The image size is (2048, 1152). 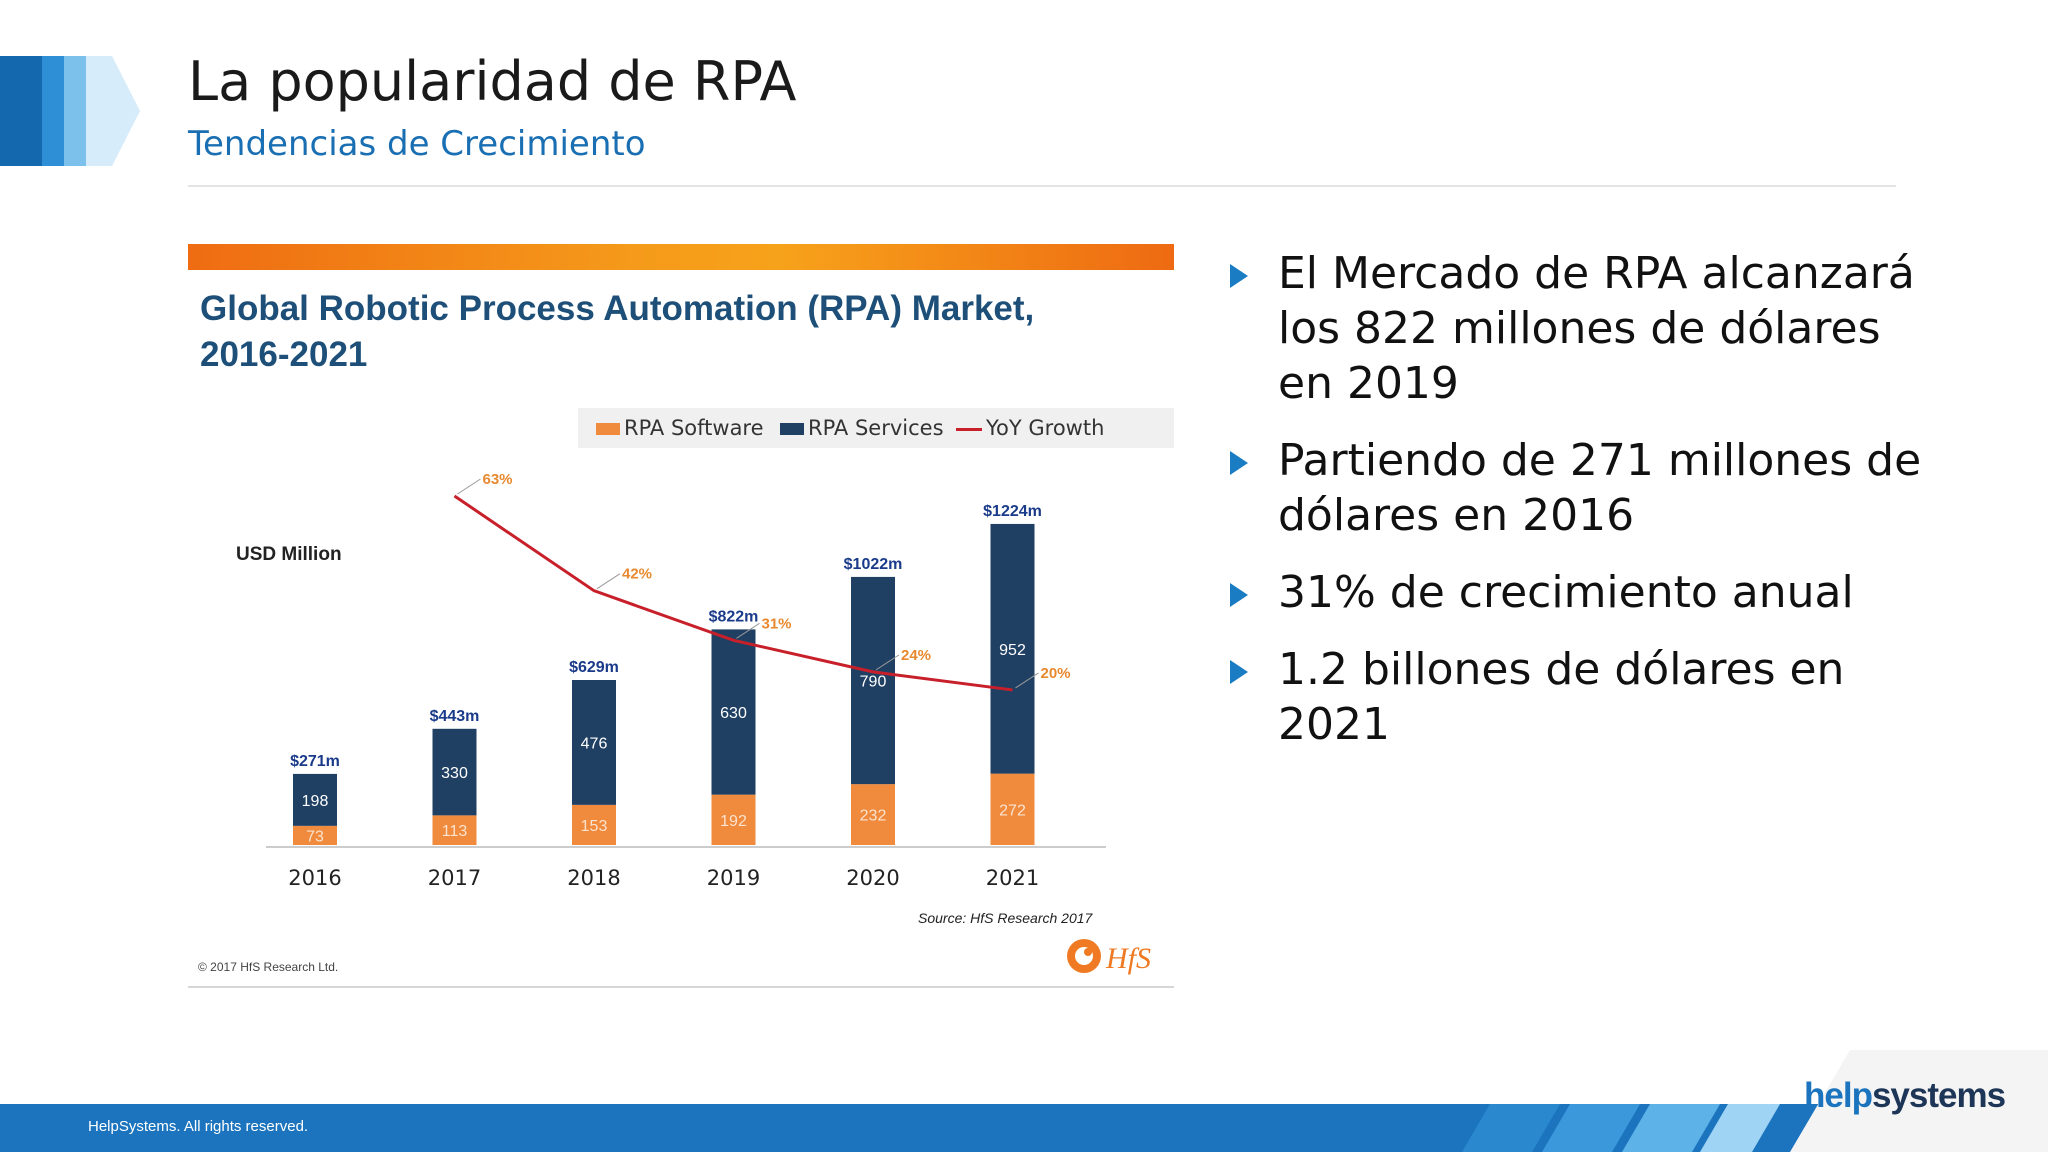 I want to click on legend-item-services: RPA Services, so click(x=862, y=428).